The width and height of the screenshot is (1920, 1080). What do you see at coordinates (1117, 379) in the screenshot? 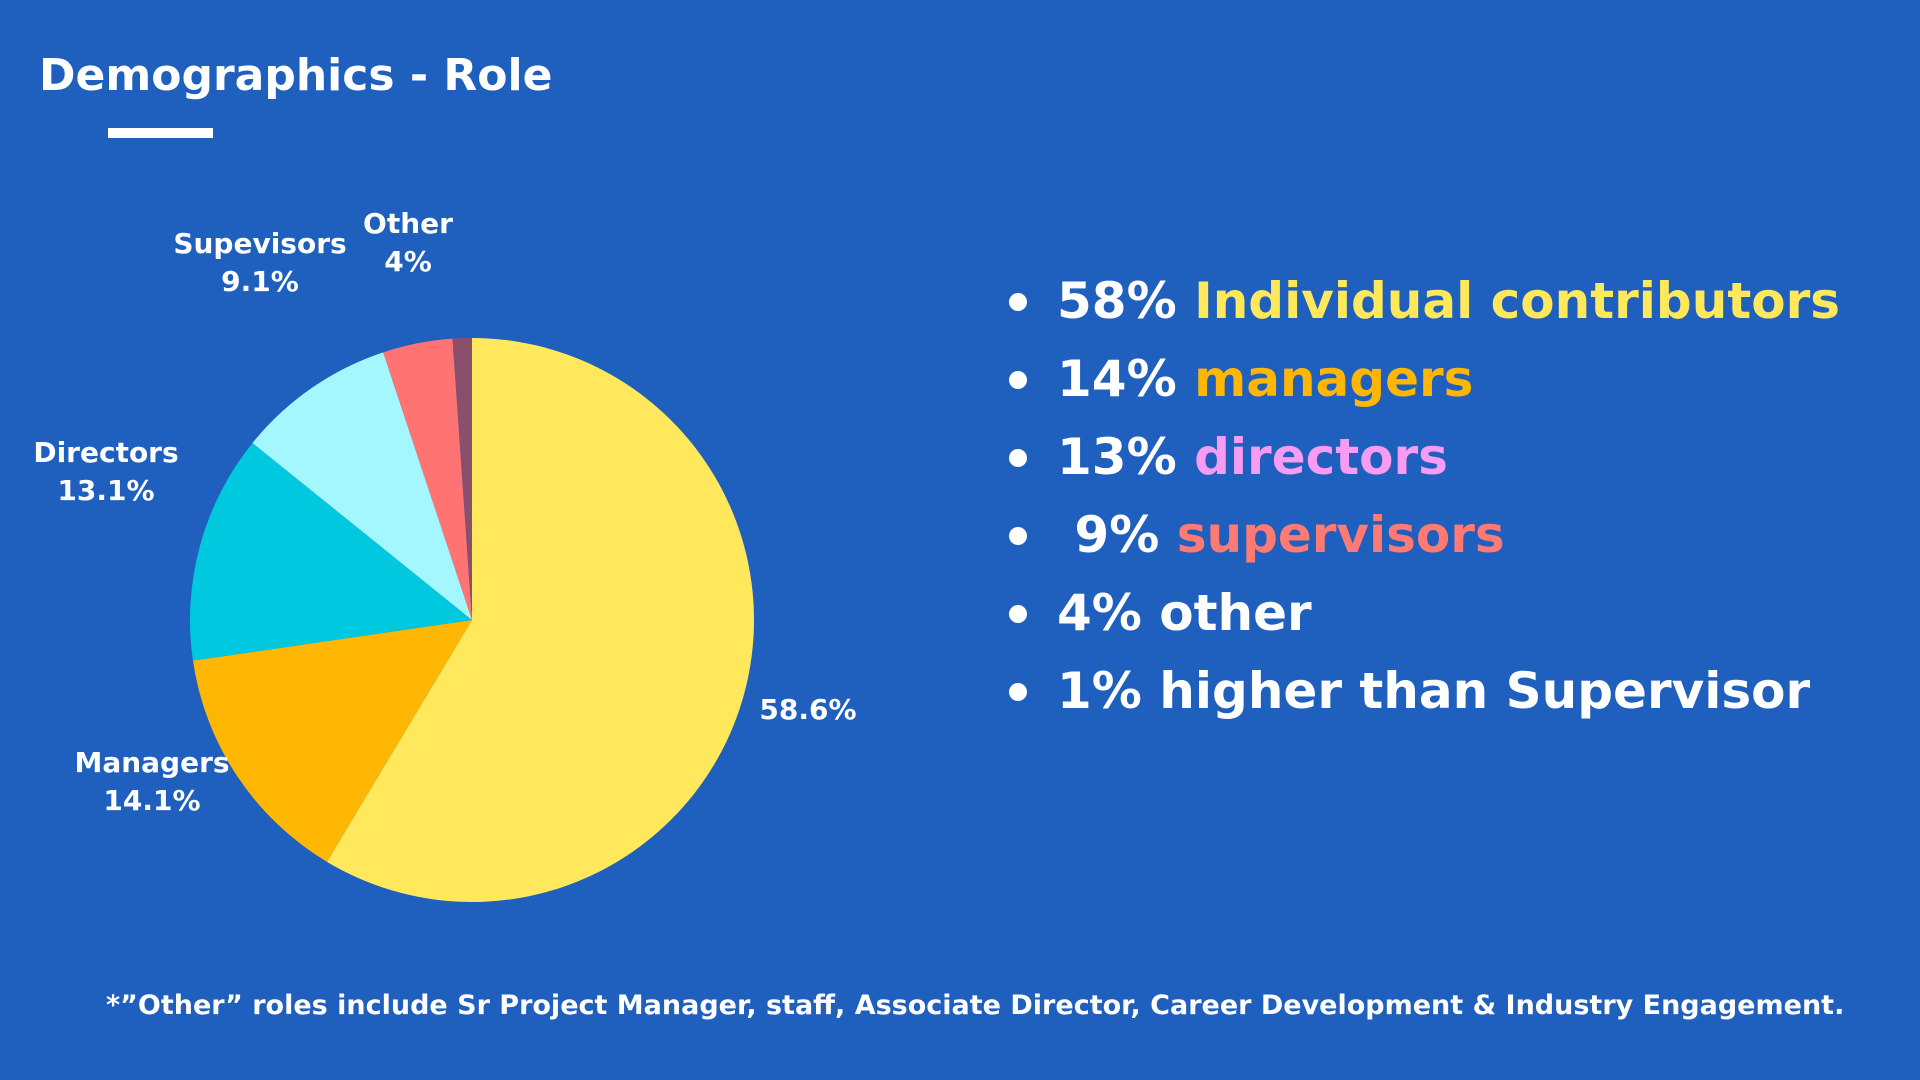
I see `summary-percent: 14%` at bounding box center [1117, 379].